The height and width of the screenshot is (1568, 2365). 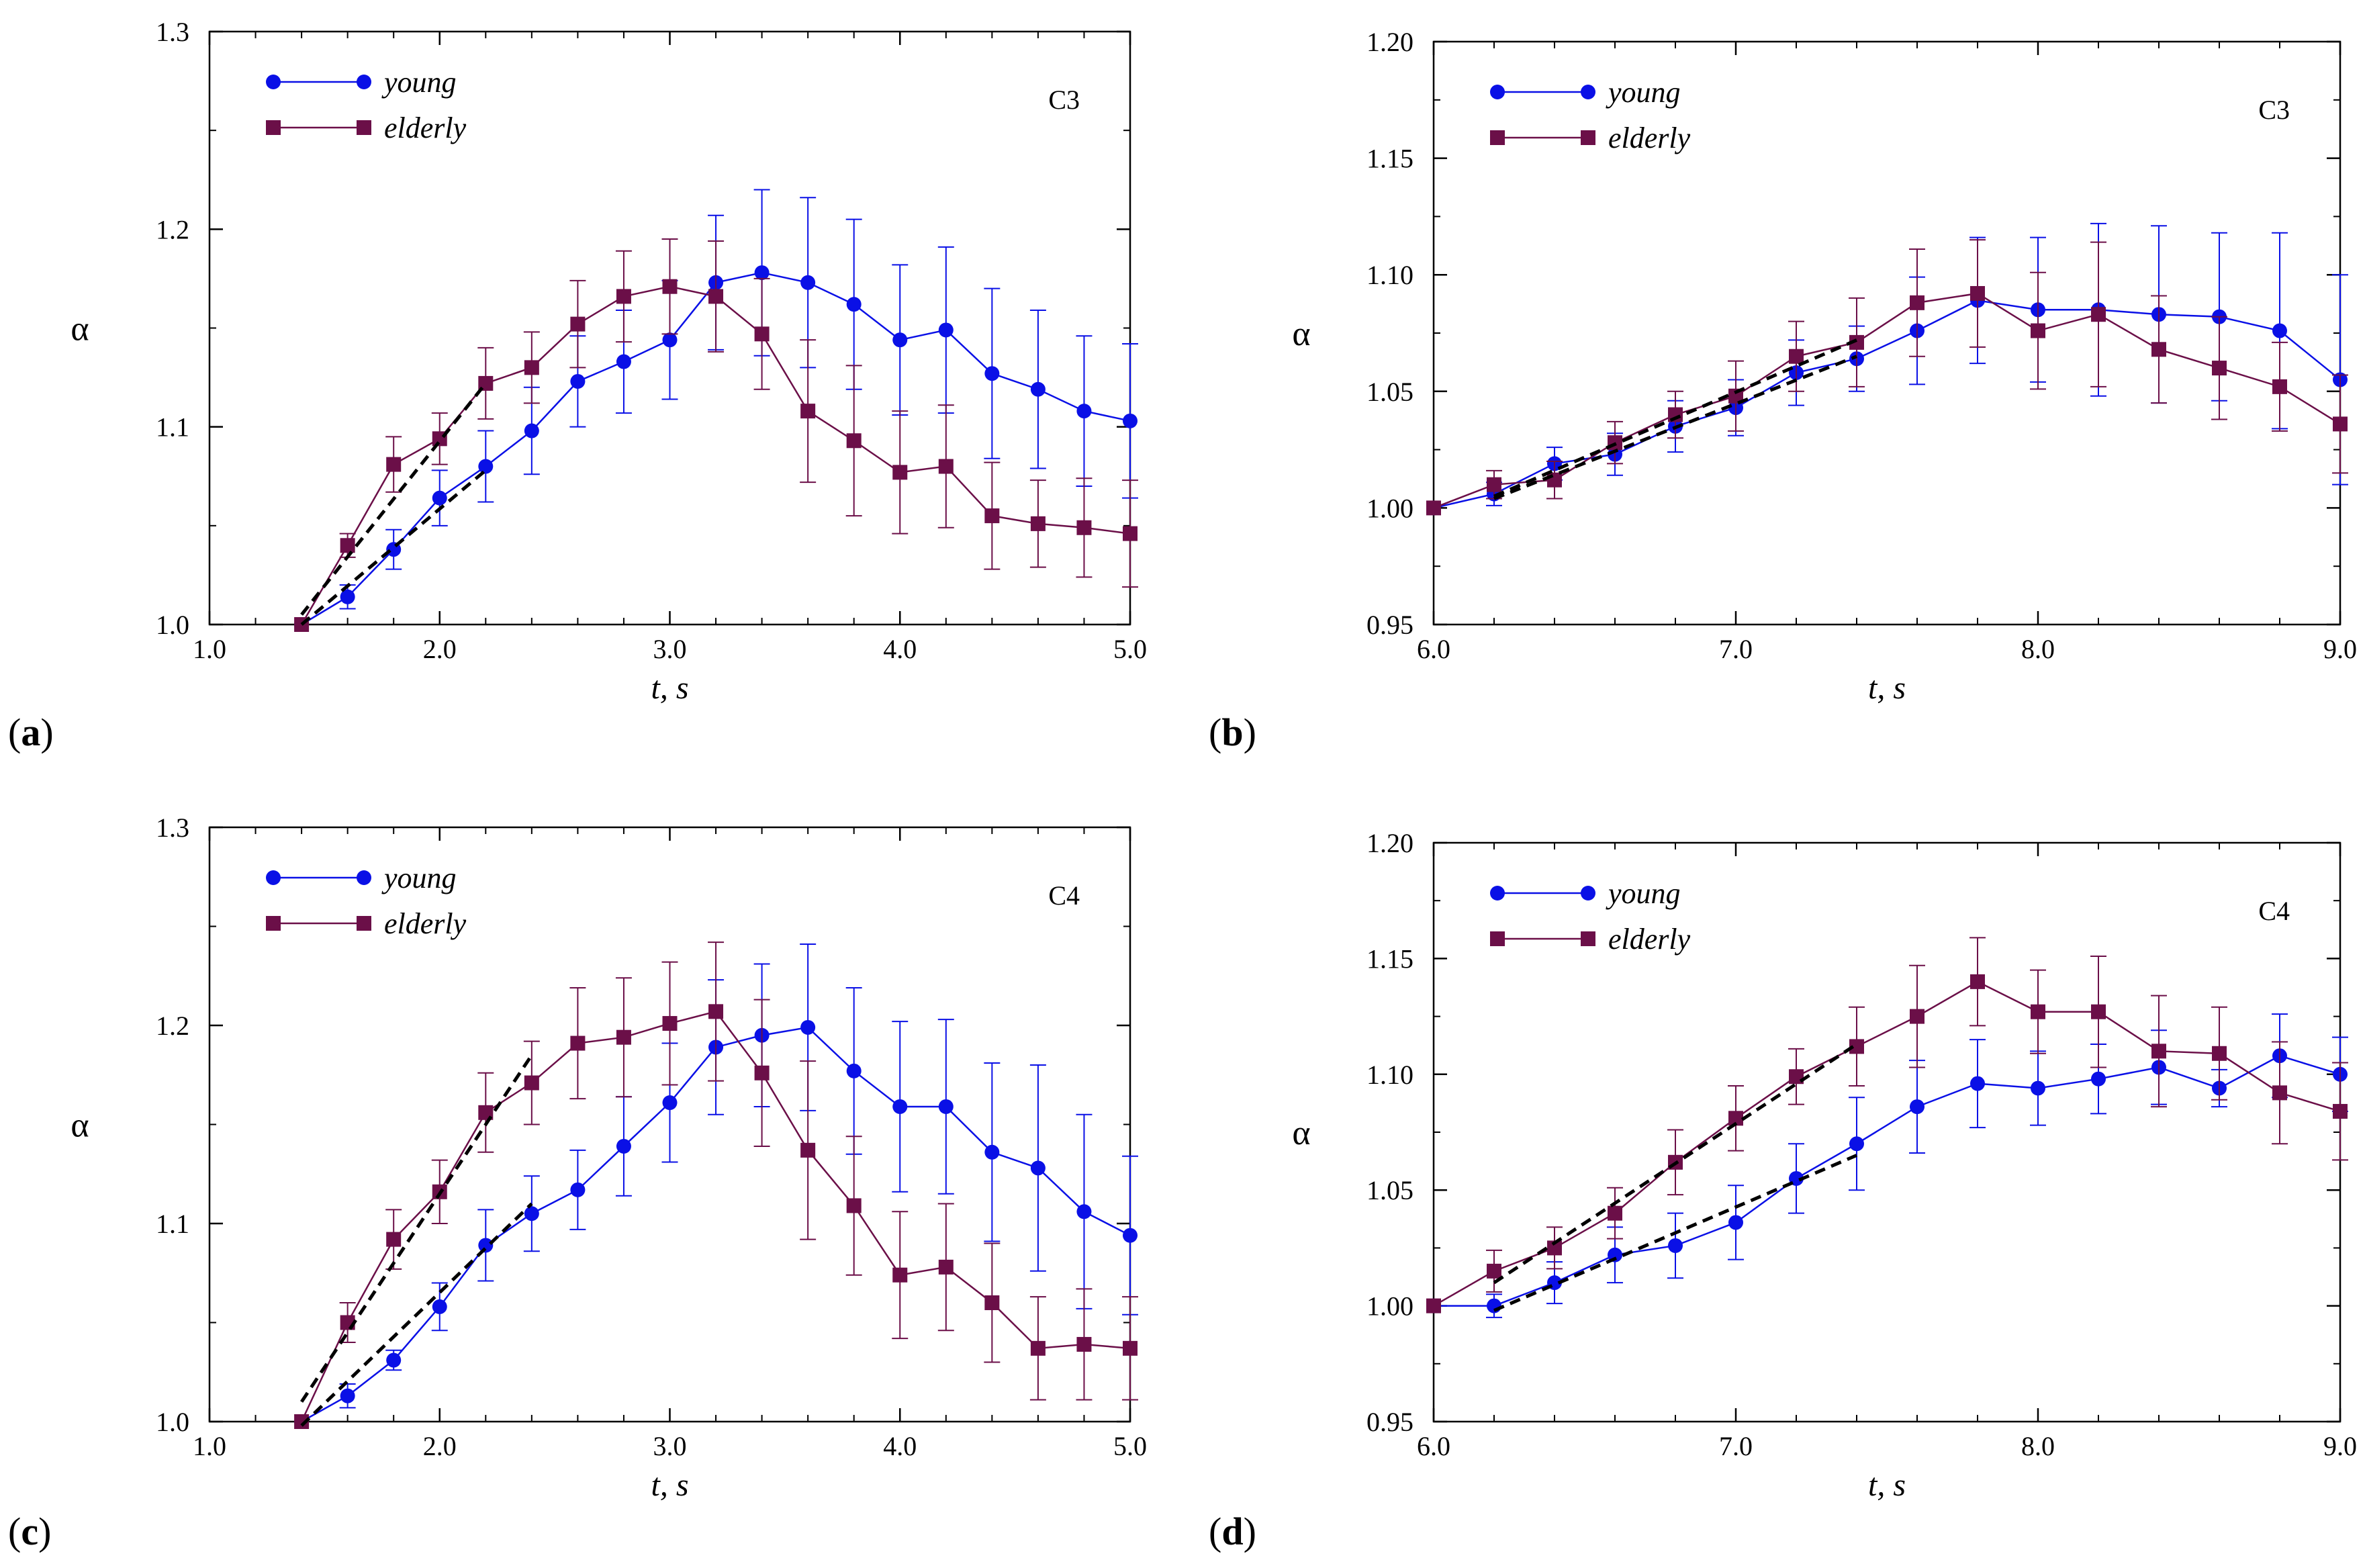 What do you see at coordinates (1390, 275) in the screenshot?
I see `y-tick-label: 1.10` at bounding box center [1390, 275].